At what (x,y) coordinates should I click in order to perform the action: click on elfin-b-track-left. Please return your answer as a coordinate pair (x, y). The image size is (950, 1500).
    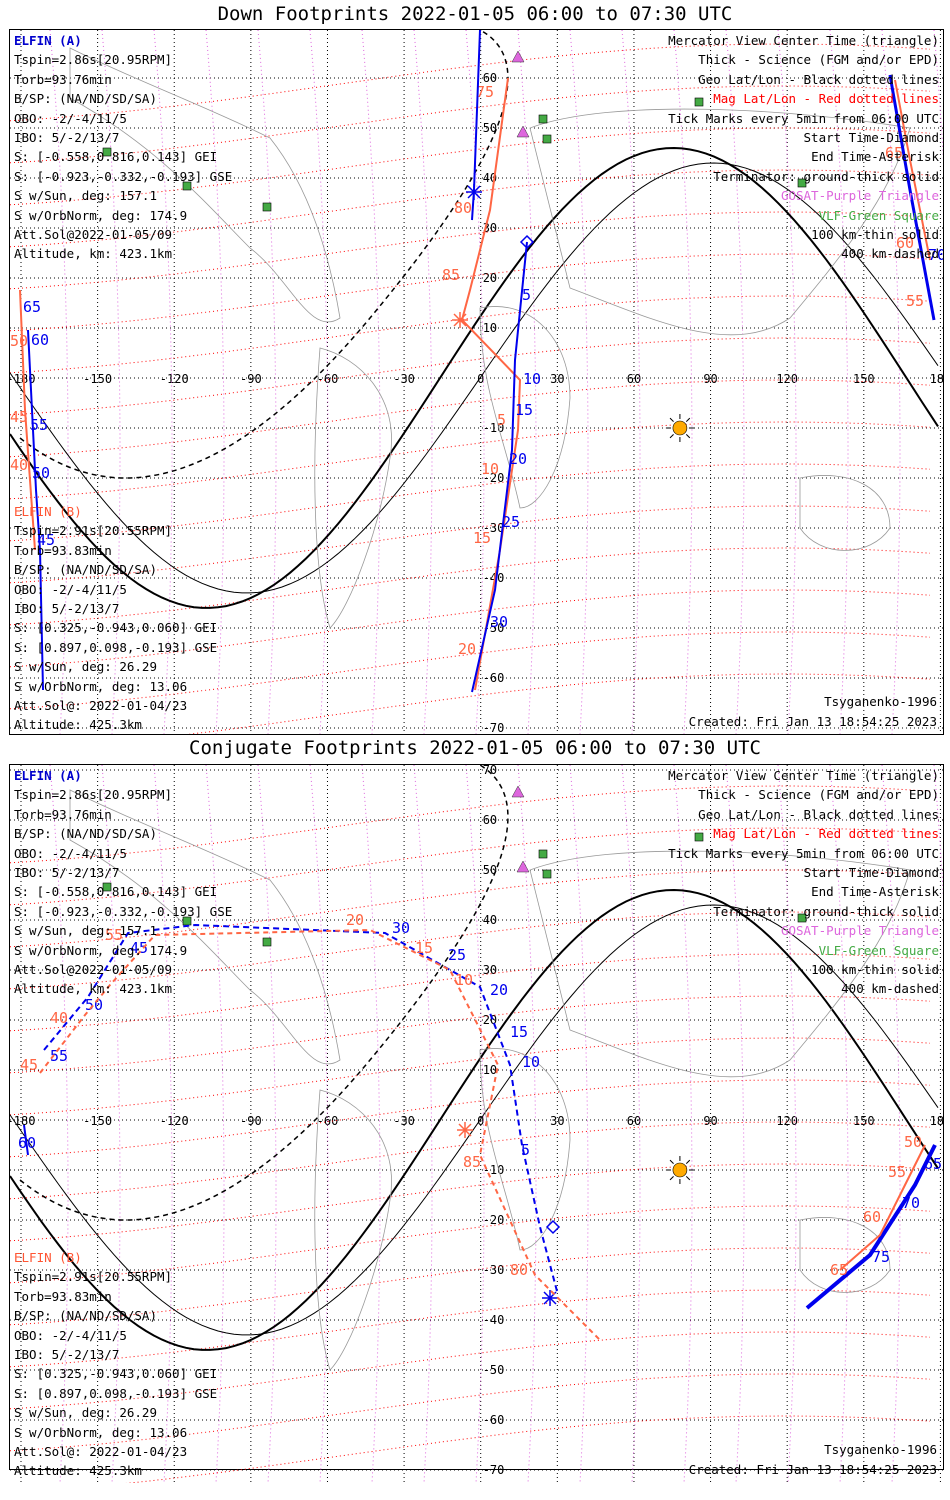
    Looking at the image, I should click on (27, 420).